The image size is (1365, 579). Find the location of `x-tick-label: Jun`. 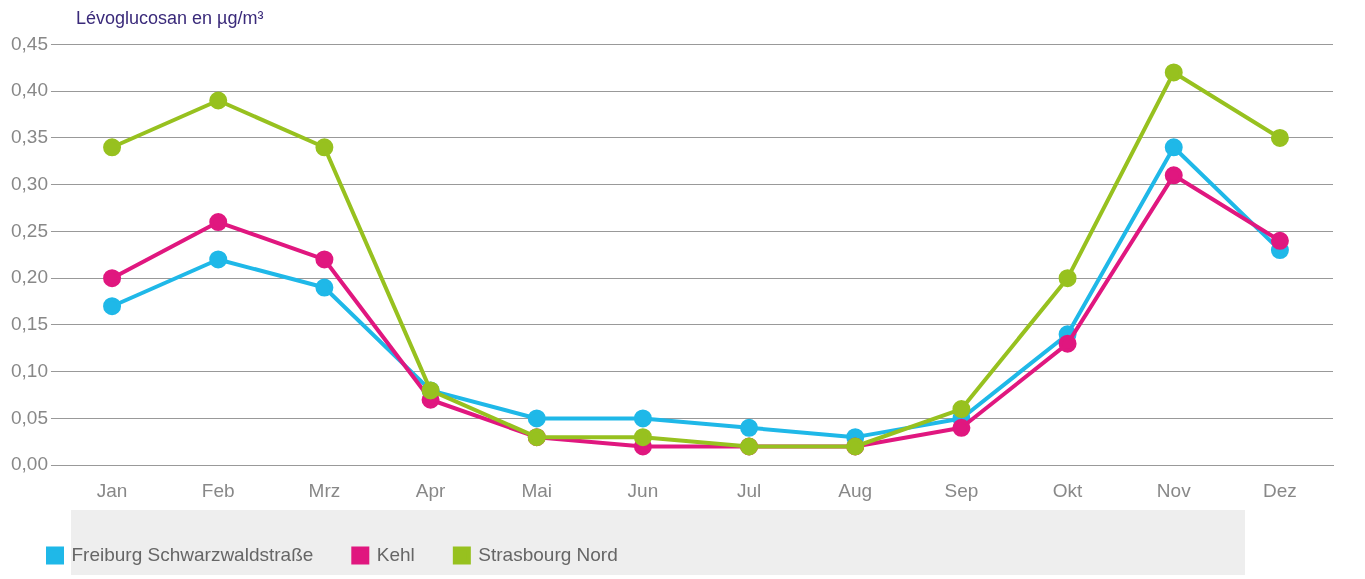

x-tick-label: Jun is located at coordinates (643, 490).